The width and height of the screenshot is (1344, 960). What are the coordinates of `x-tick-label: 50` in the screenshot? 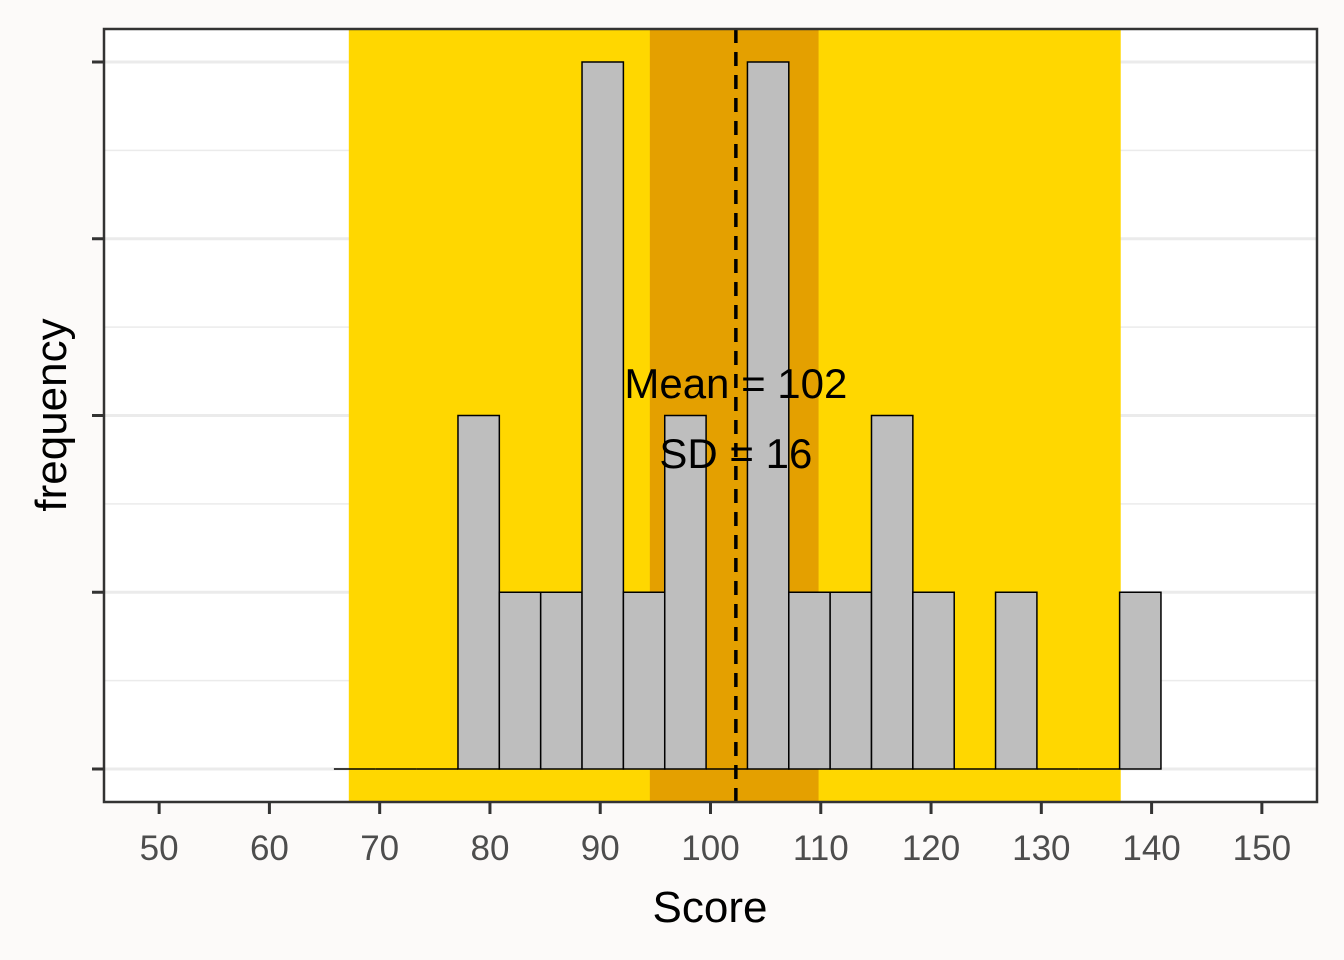 It's located at (159, 848).